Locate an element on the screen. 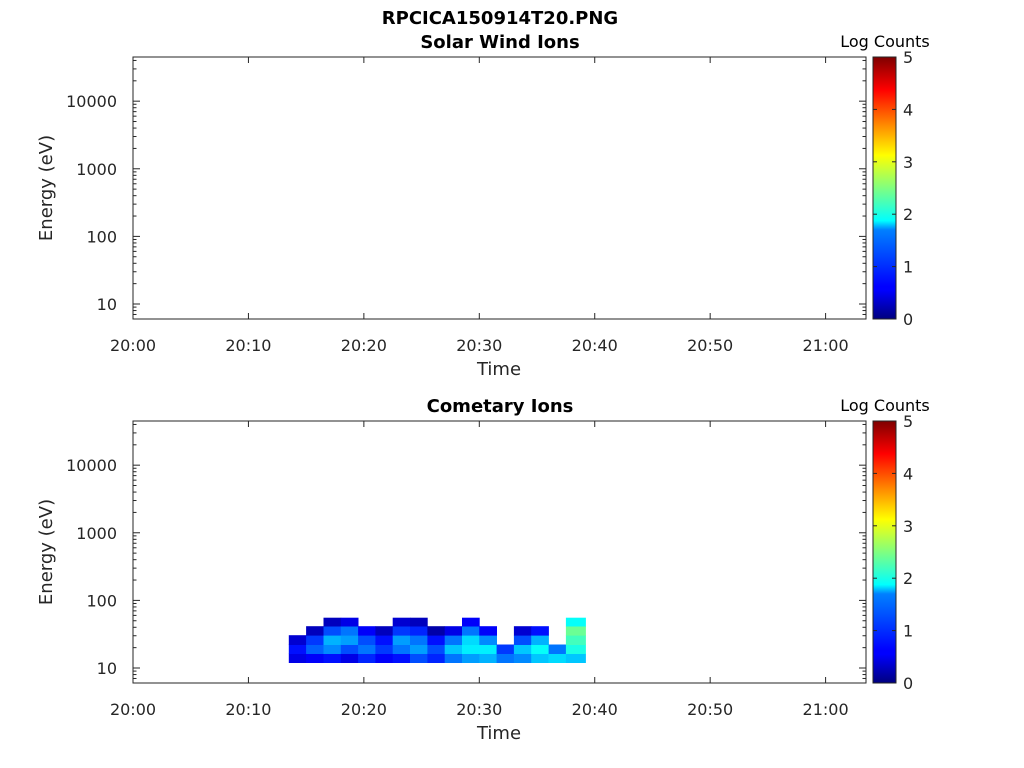 Image resolution: width=1024 pixels, height=768 pixels. y-tick-label: 1000 is located at coordinates (96, 533).